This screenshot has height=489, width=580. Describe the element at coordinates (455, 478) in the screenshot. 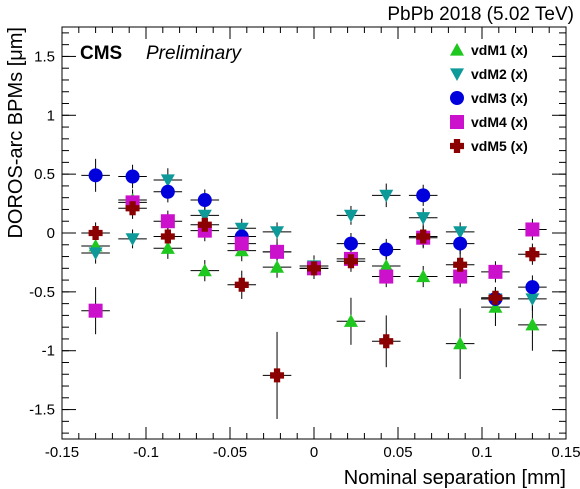

I see `x-axis-title: Nominal separation [mm]` at that location.